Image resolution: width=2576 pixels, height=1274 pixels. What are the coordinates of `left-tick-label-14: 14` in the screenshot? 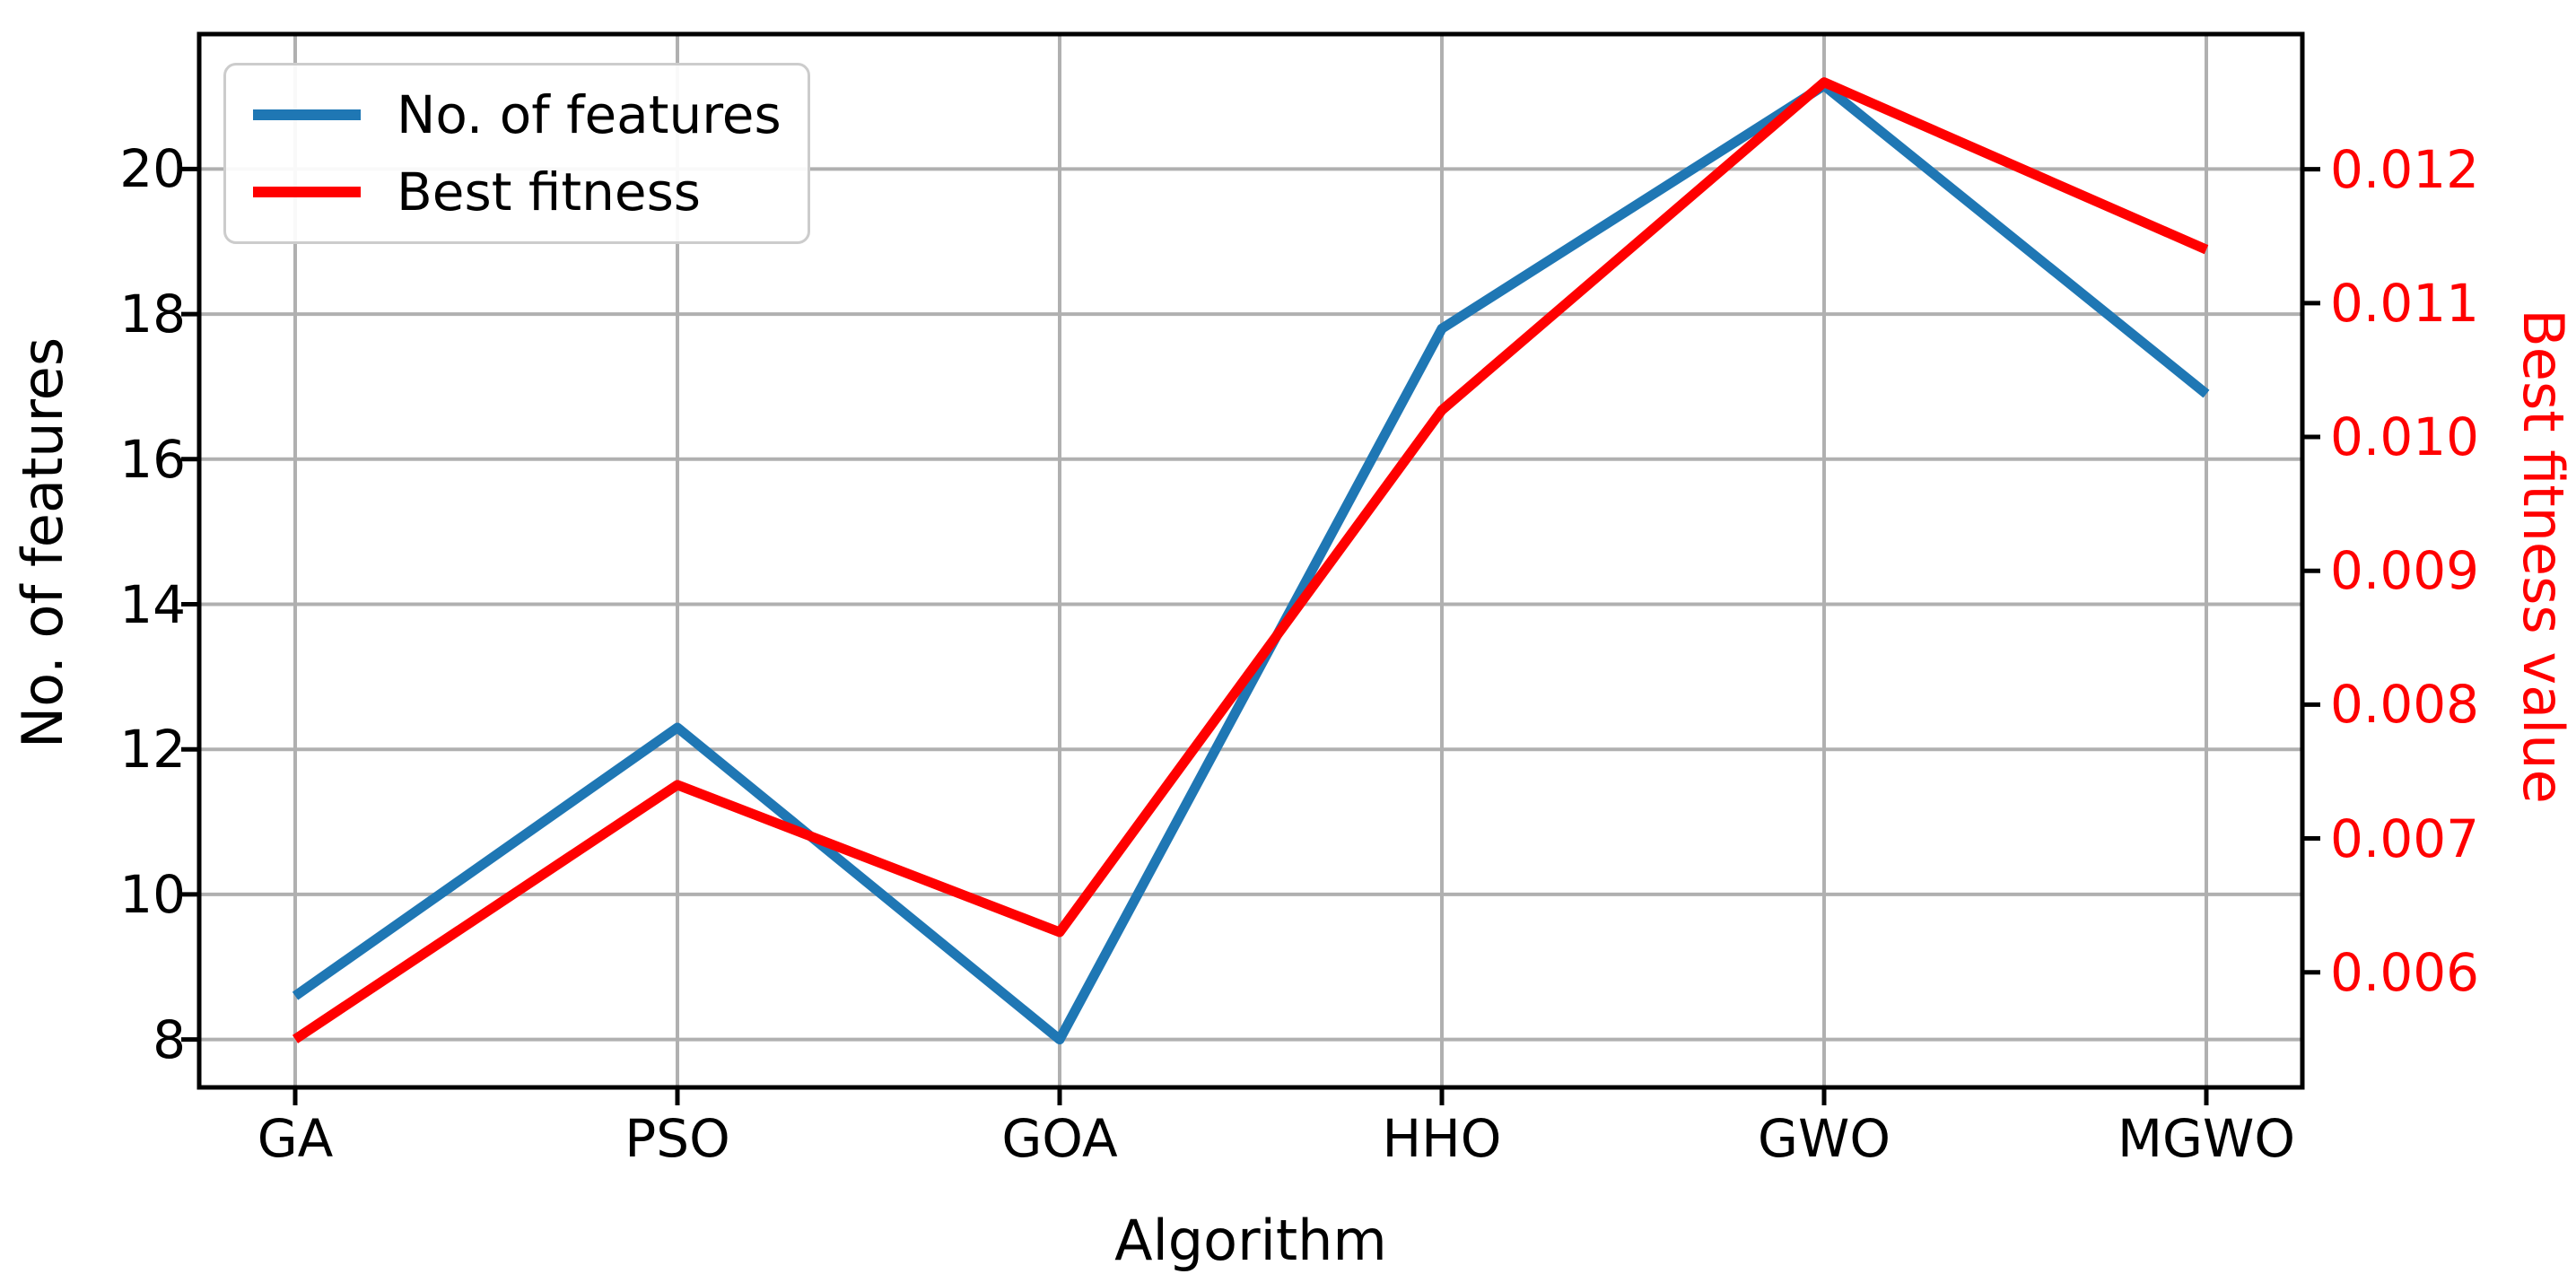 It's located at (152, 604).